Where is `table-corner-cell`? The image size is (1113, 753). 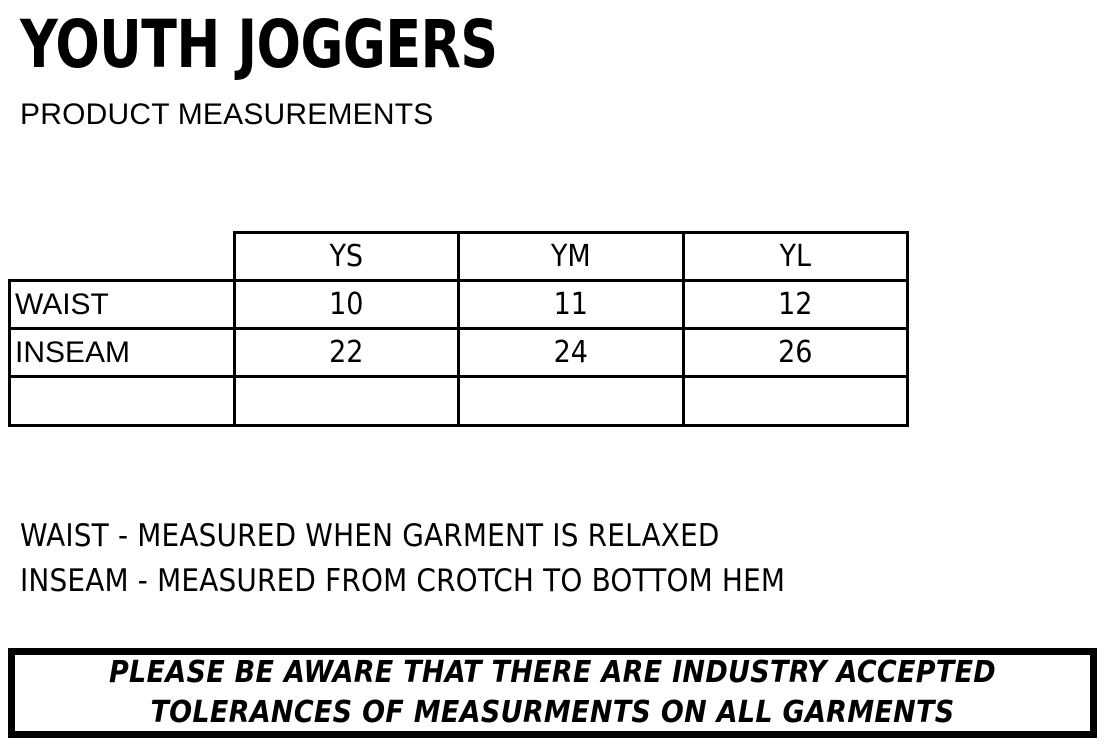
table-corner-cell is located at coordinates (121, 257).